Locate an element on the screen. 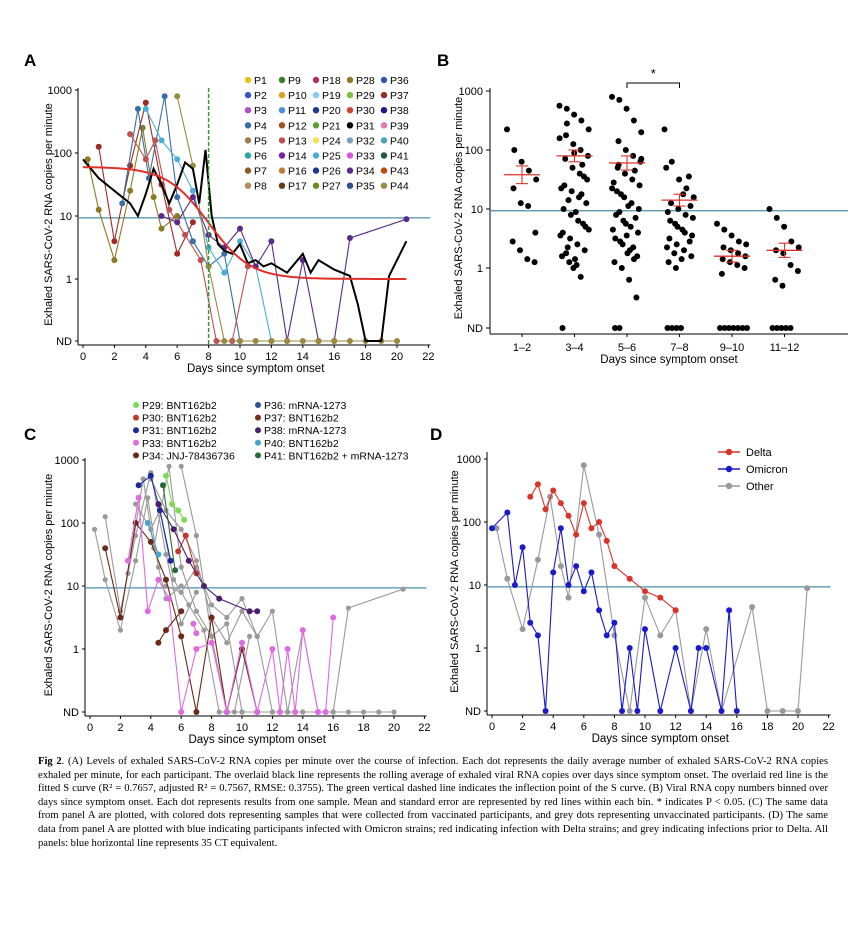  x-tick-label: 5–6 is located at coordinates (627, 348).